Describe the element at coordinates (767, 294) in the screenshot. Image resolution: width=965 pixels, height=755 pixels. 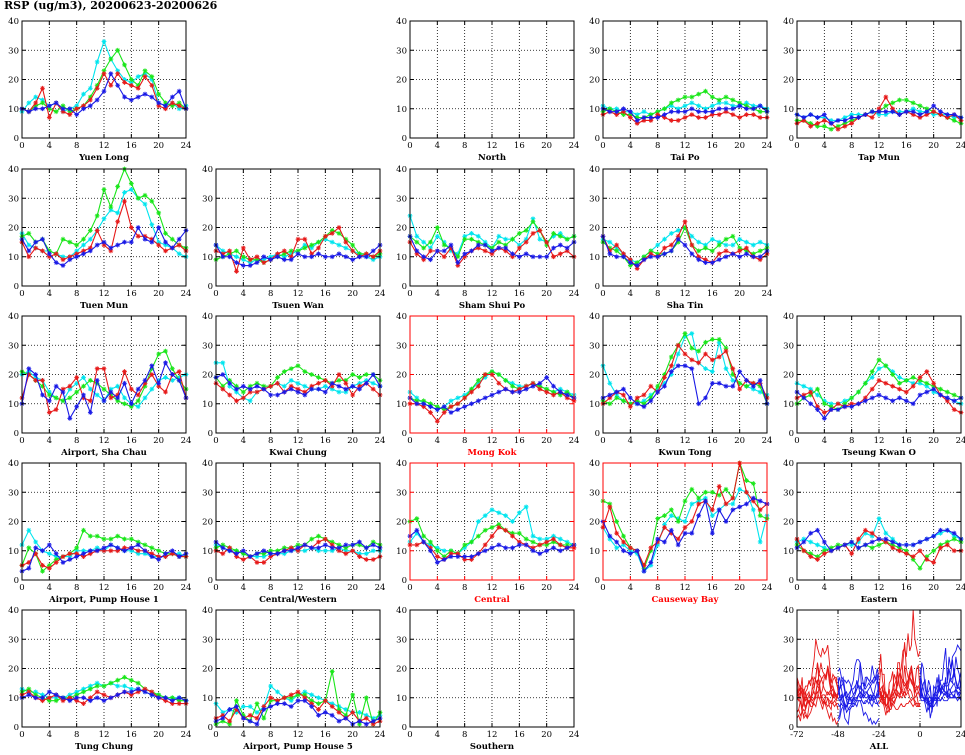
I see `x-tick-label: 24` at that location.